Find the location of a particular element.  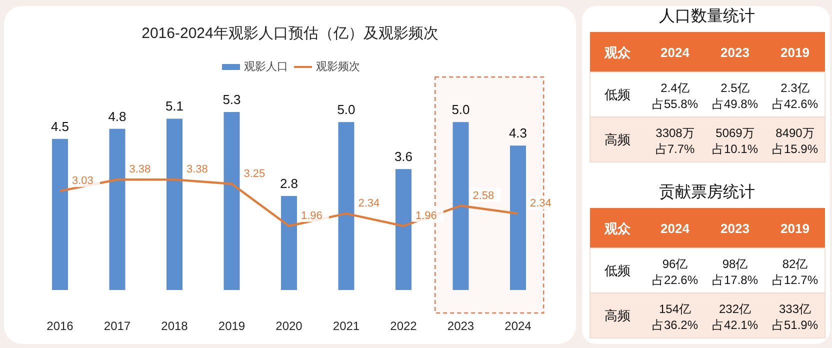

data-label: 2.8 is located at coordinates (289, 183).